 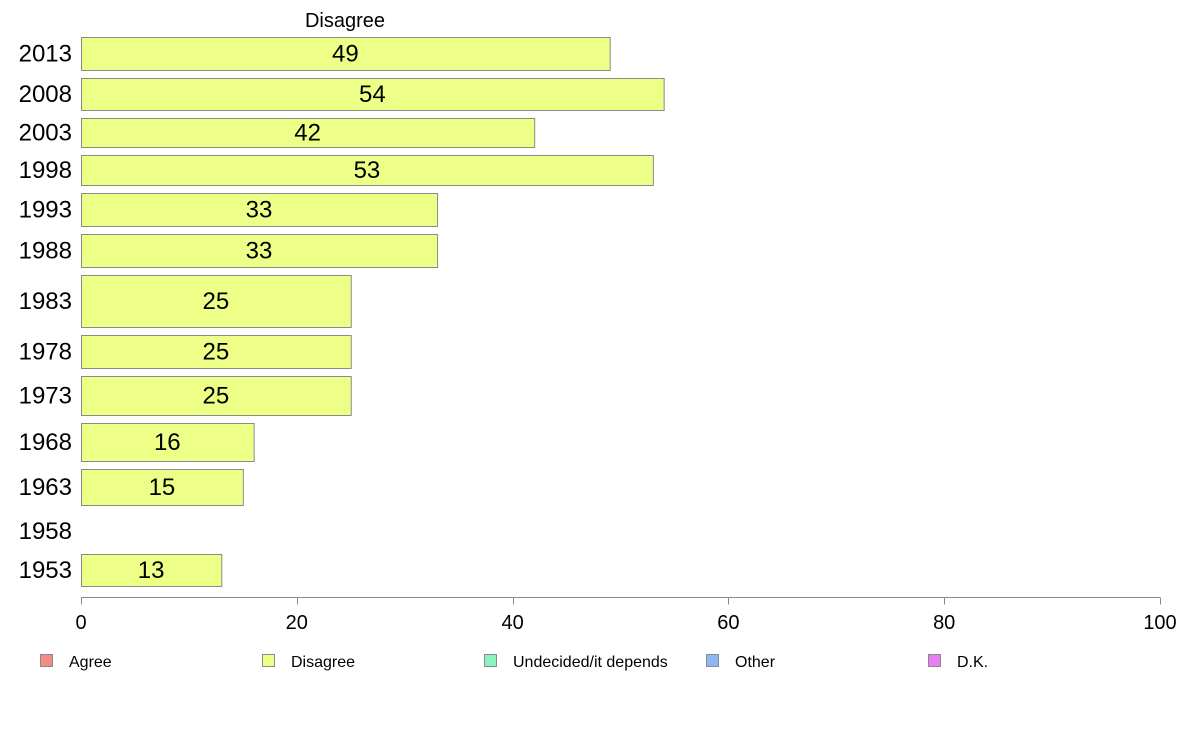 I want to click on y-tick-label: 1953, so click(x=45, y=570).